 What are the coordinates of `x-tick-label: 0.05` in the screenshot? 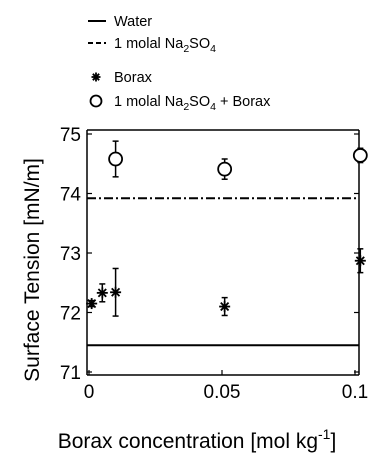 It's located at (222, 392).